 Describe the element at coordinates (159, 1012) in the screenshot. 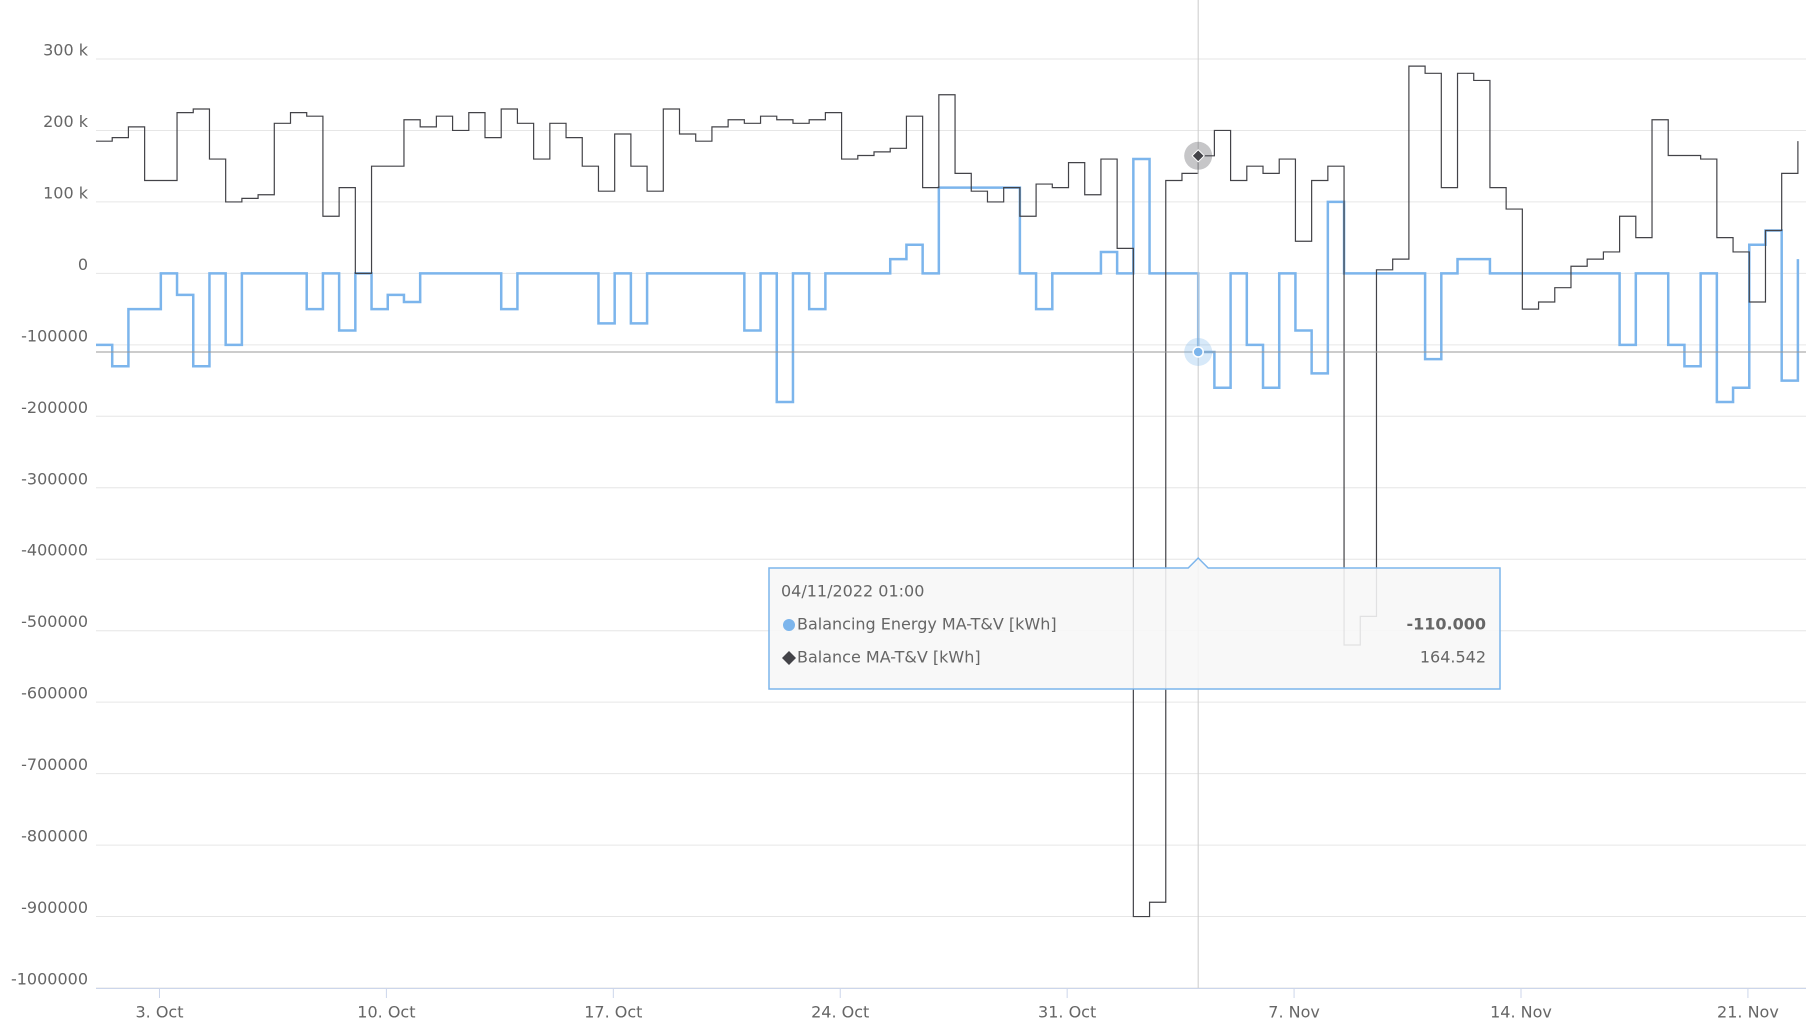

I see `x-tick-label: 3. Oct` at that location.